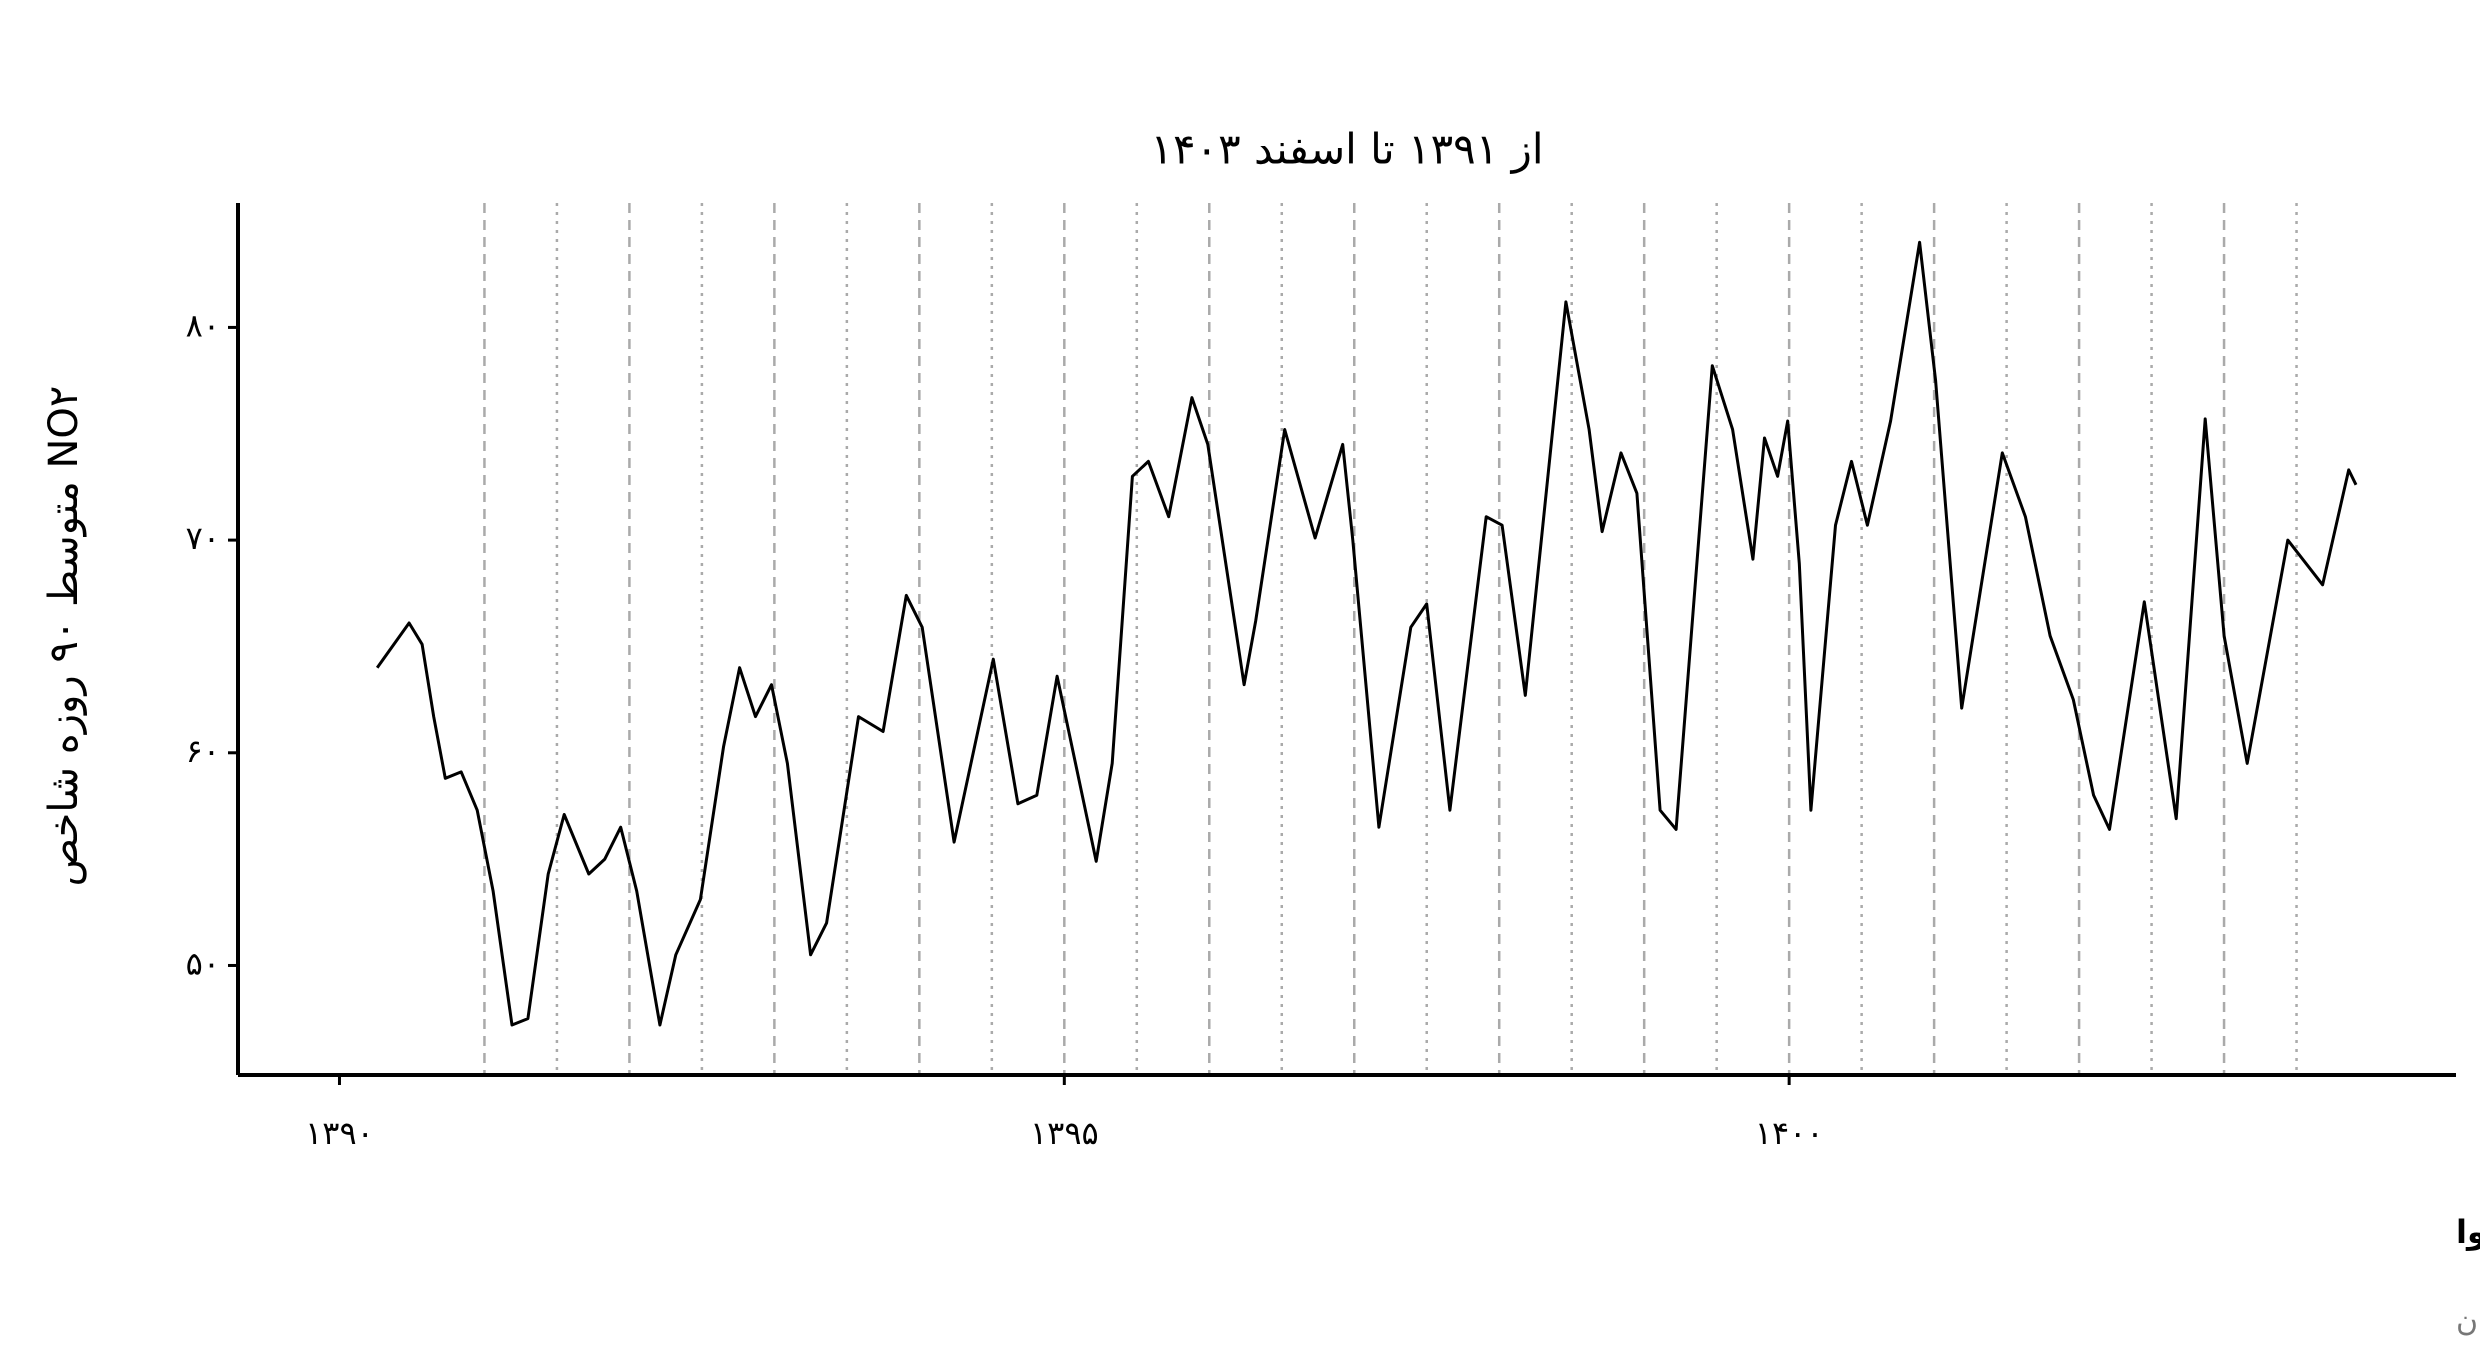 This screenshot has height=1358, width=2480. I want to click on source: منبع داده: شرکت کنترل کیفیت هوای تهران, so click(2468, 1321).